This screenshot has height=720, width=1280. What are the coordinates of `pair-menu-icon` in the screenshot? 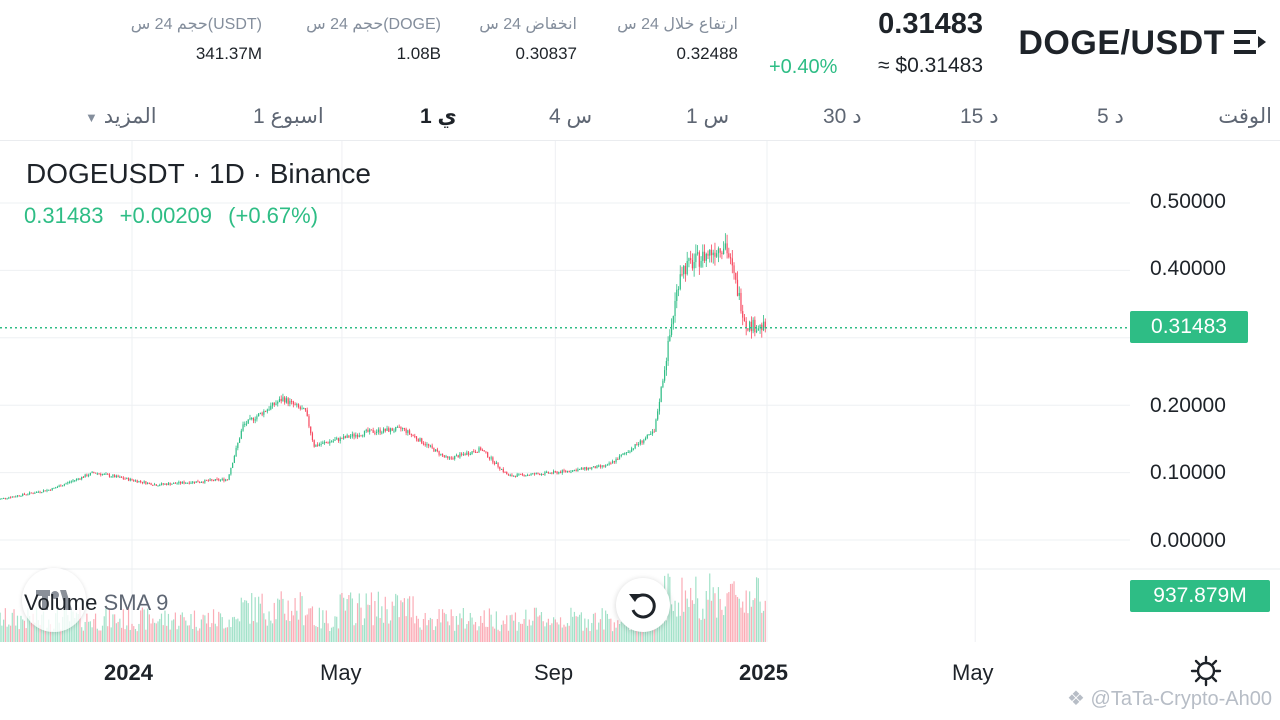 It's located at (1250, 42).